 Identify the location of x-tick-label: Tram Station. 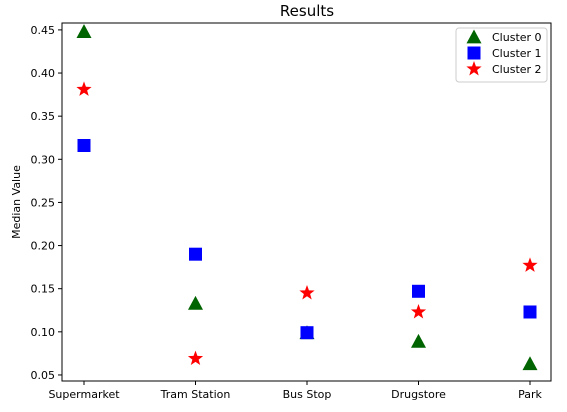
(195, 394).